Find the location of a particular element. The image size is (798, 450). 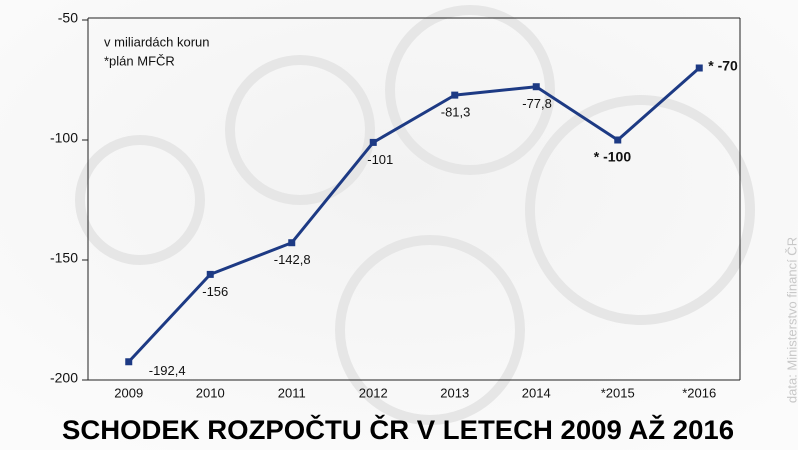

x-tick-label: 2010 is located at coordinates (210, 392).